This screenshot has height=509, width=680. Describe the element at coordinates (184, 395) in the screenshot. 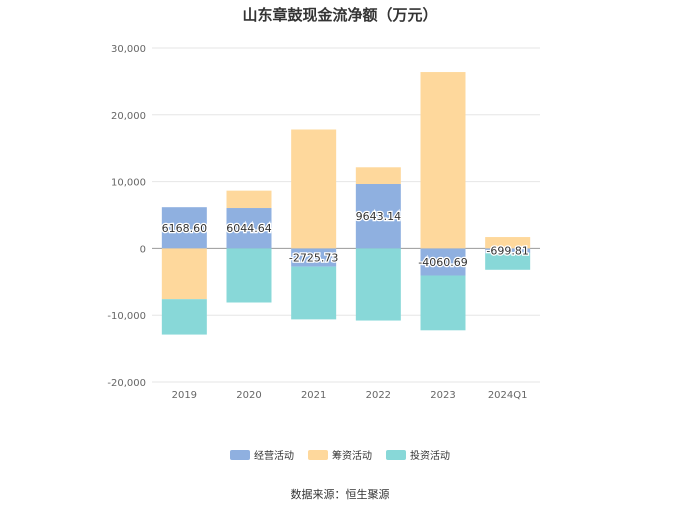

I see `x-tick-label: 2019` at that location.